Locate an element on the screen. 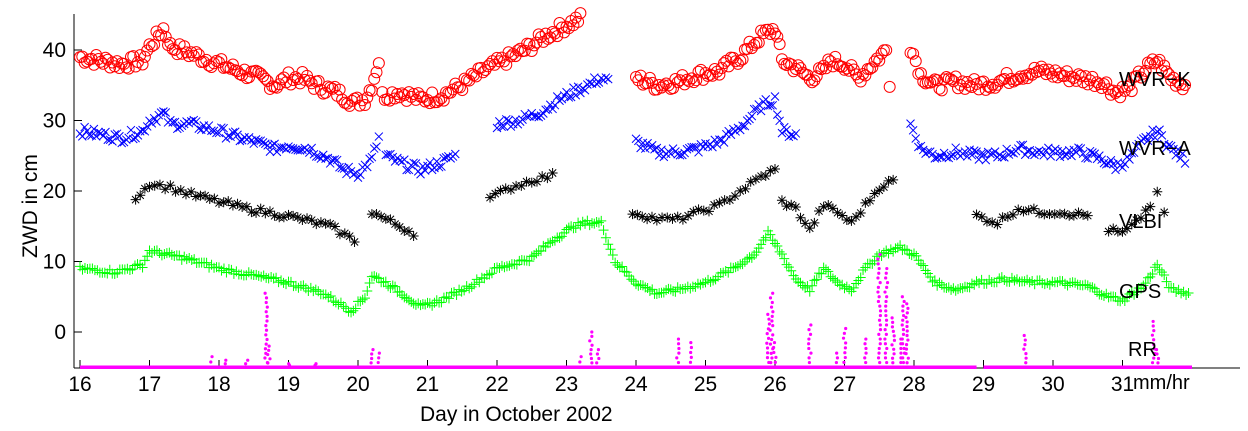 This screenshot has height=431, width=1248. x-tick-label: 26 is located at coordinates (774, 384).